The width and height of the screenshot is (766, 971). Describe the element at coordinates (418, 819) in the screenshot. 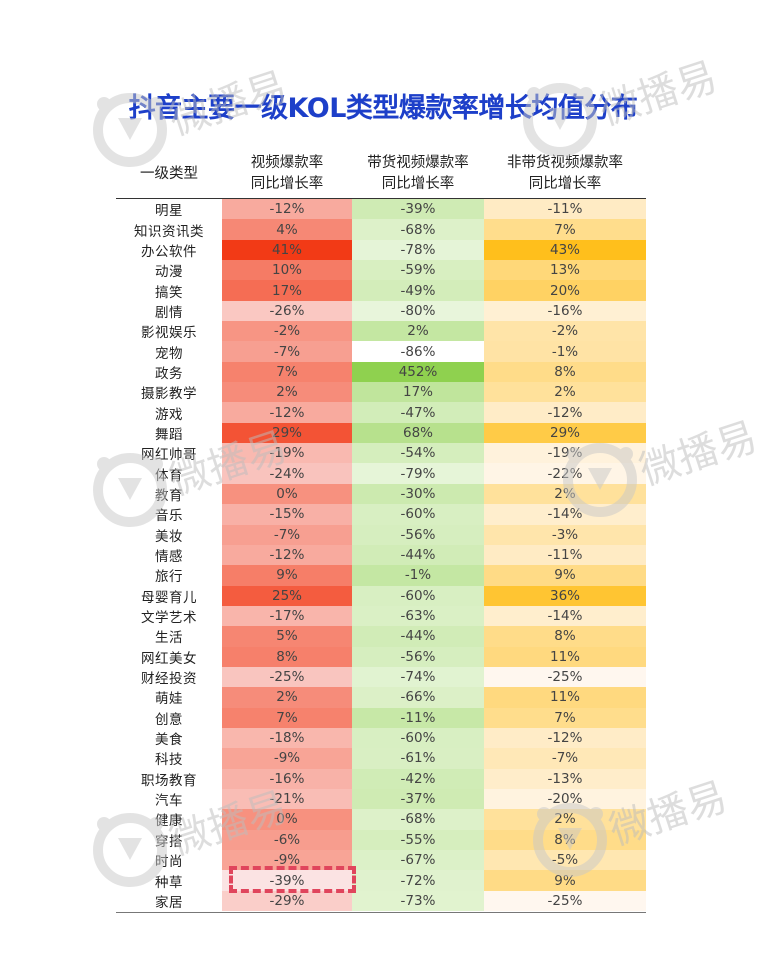

I see `cell-commerce-rate: -68%` at that location.